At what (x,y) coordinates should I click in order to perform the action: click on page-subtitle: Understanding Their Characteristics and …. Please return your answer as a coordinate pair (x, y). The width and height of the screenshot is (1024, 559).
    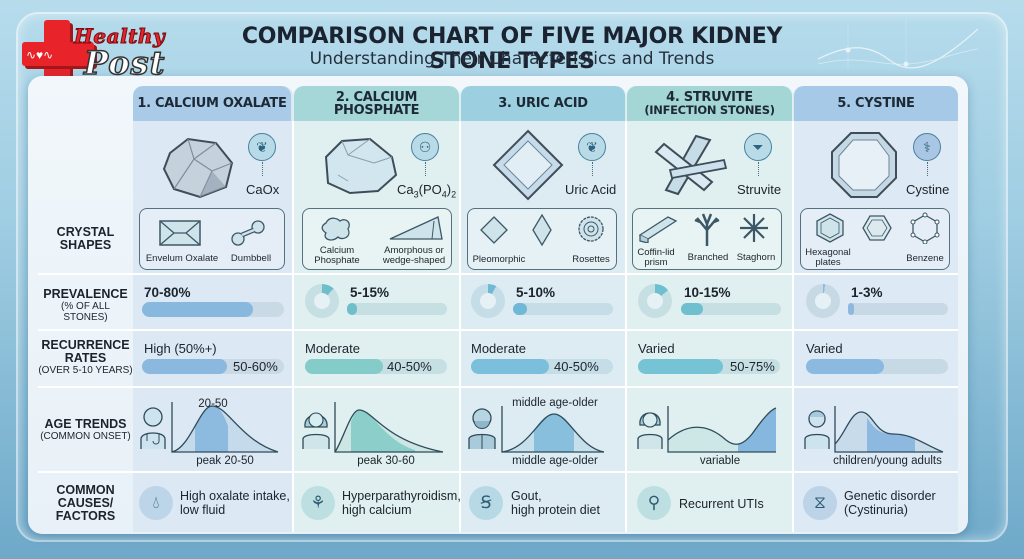
    Looking at the image, I should click on (512, 59).